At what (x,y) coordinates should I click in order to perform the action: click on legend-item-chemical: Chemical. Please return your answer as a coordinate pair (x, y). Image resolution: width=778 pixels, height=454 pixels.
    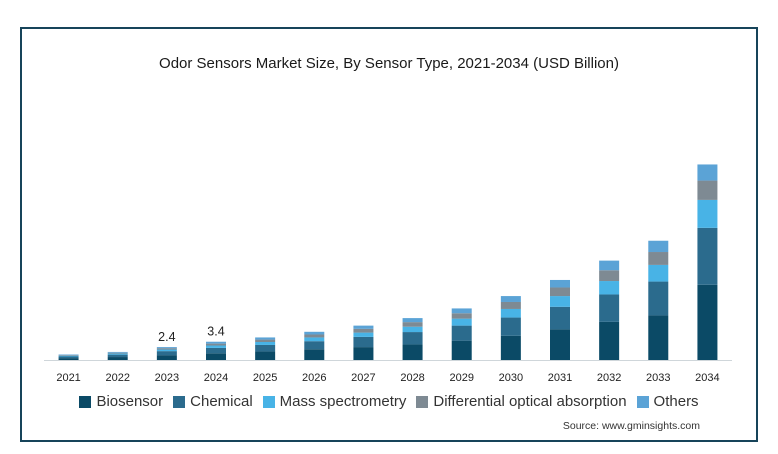
    Looking at the image, I should click on (213, 401).